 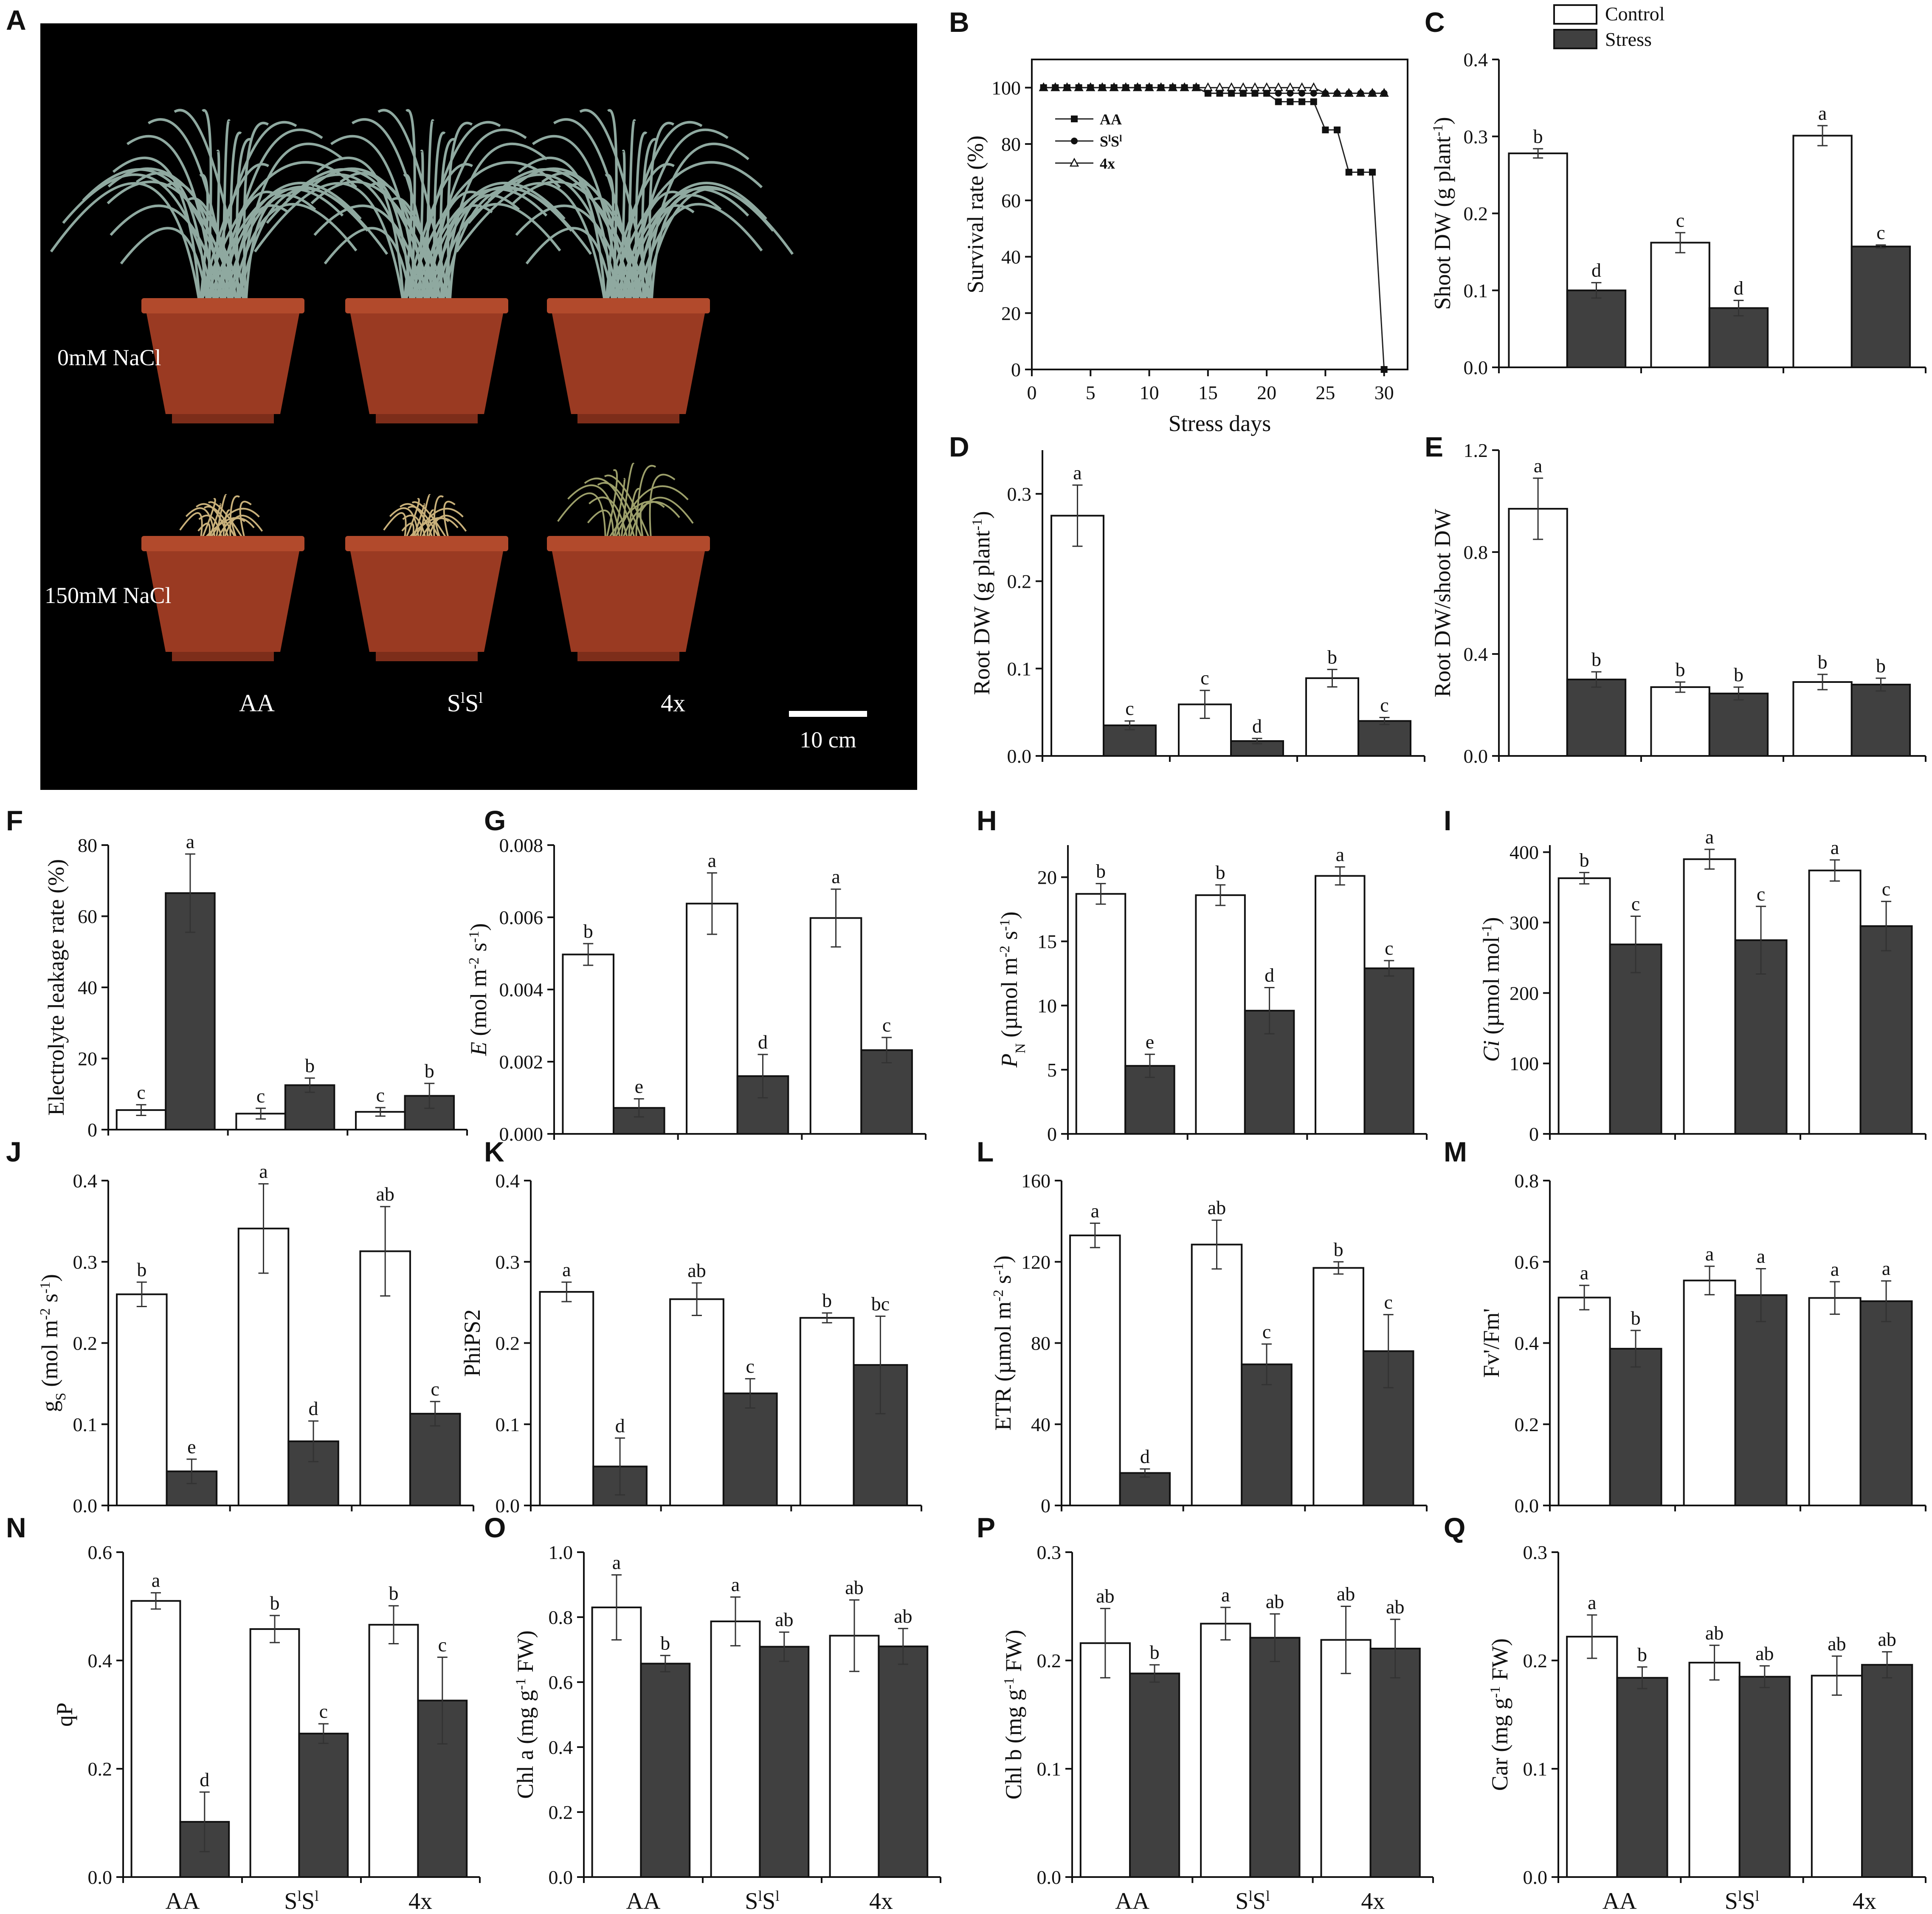 I want to click on y-tick-label: 80, so click(x=1040, y=1343).